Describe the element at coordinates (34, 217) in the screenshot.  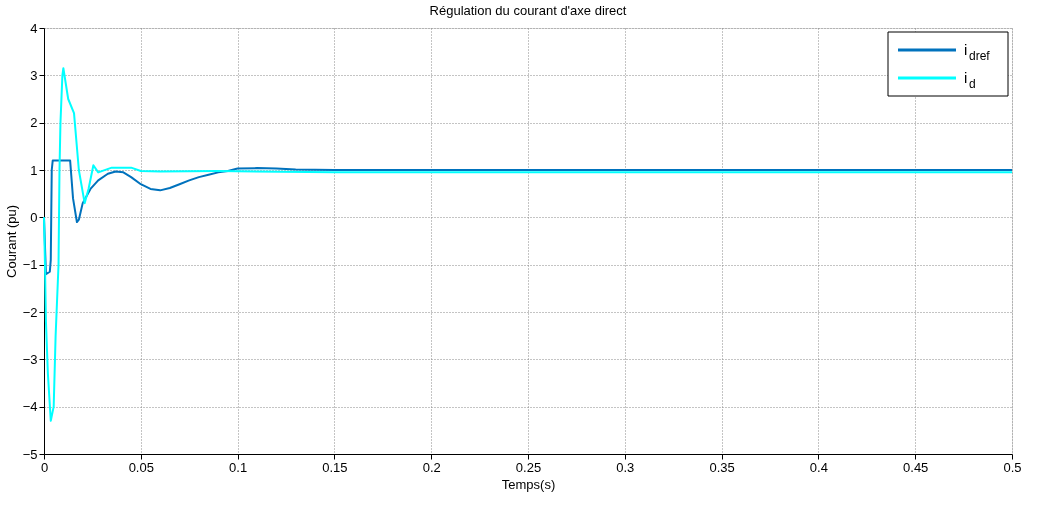
I see `y-tick-label: 0` at that location.